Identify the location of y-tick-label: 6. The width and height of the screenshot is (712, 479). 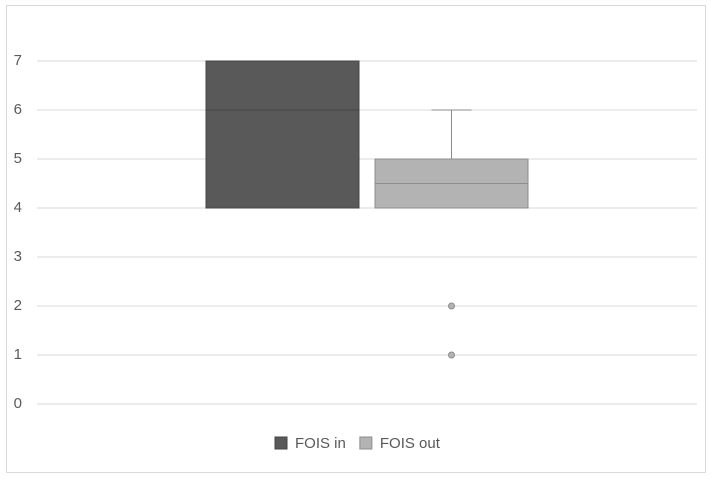
(18, 109).